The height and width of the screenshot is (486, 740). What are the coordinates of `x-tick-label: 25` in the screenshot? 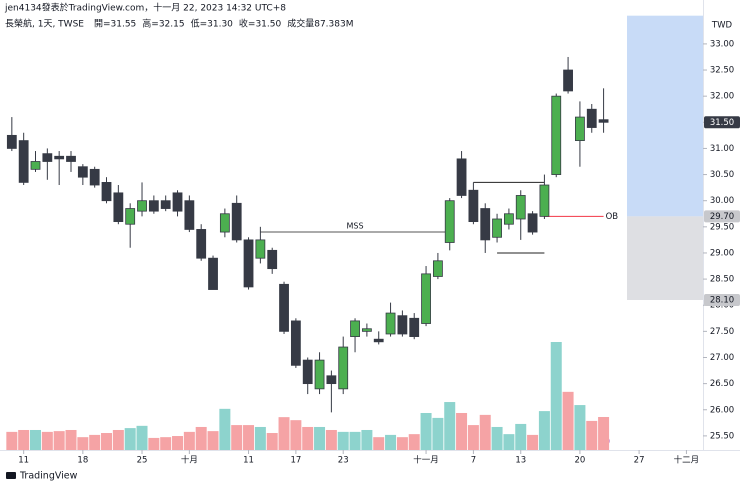 It's located at (142, 461).